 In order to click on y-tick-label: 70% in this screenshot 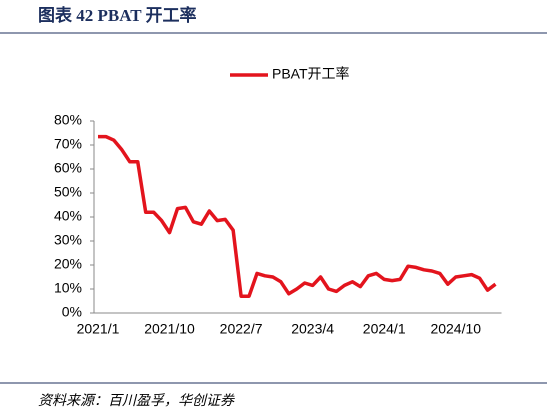, I will do `click(68, 144)`.